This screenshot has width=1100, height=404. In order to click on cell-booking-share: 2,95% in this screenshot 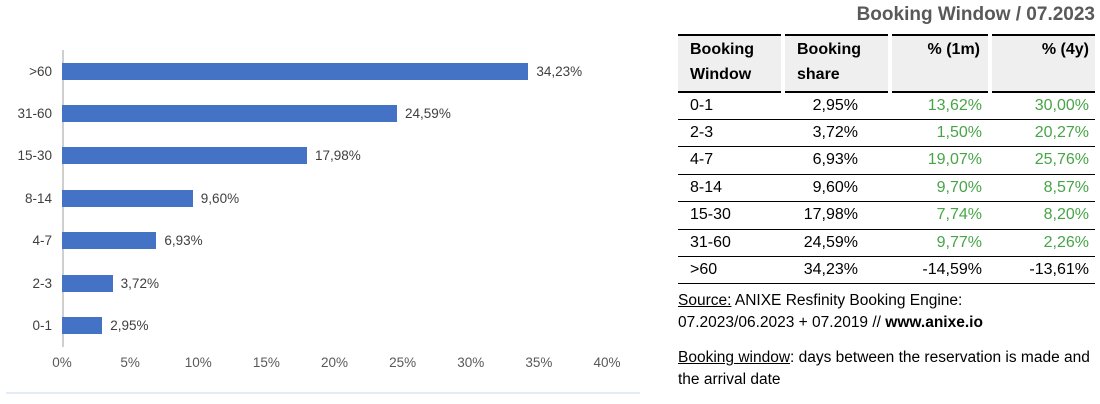, I will do `click(835, 105)`.